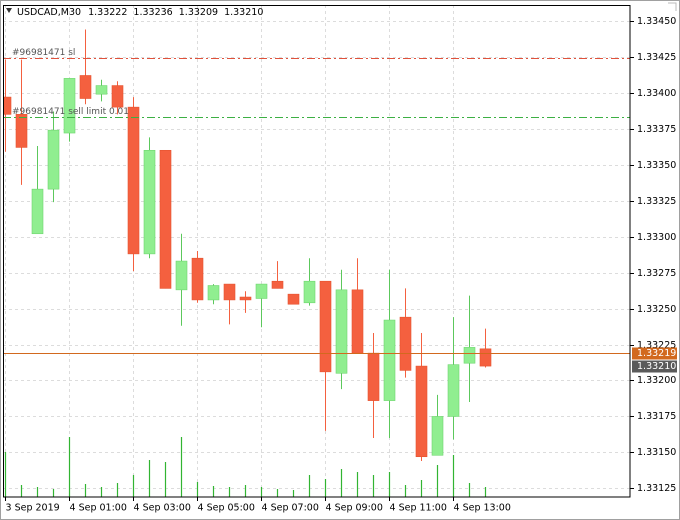 The height and width of the screenshot is (520, 680). I want to click on y-tick-label: 1.33175, so click(656, 416).